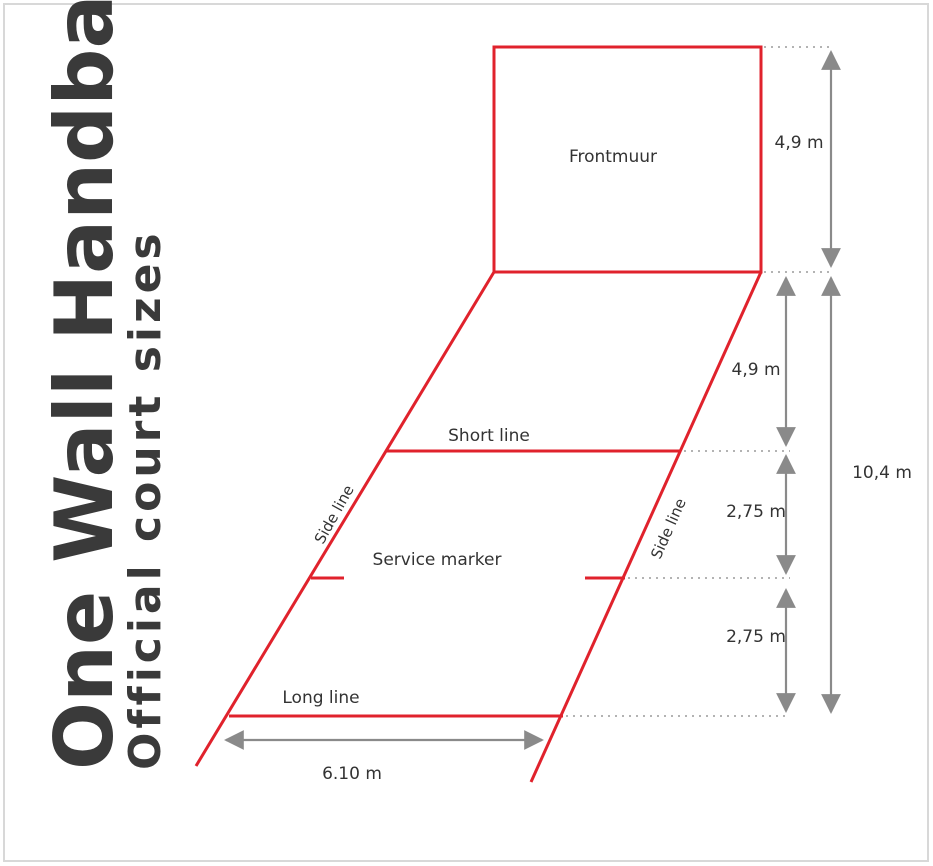 This screenshot has width=933, height=866. What do you see at coordinates (646, 527) in the screenshot?
I see `side-line-right` at bounding box center [646, 527].